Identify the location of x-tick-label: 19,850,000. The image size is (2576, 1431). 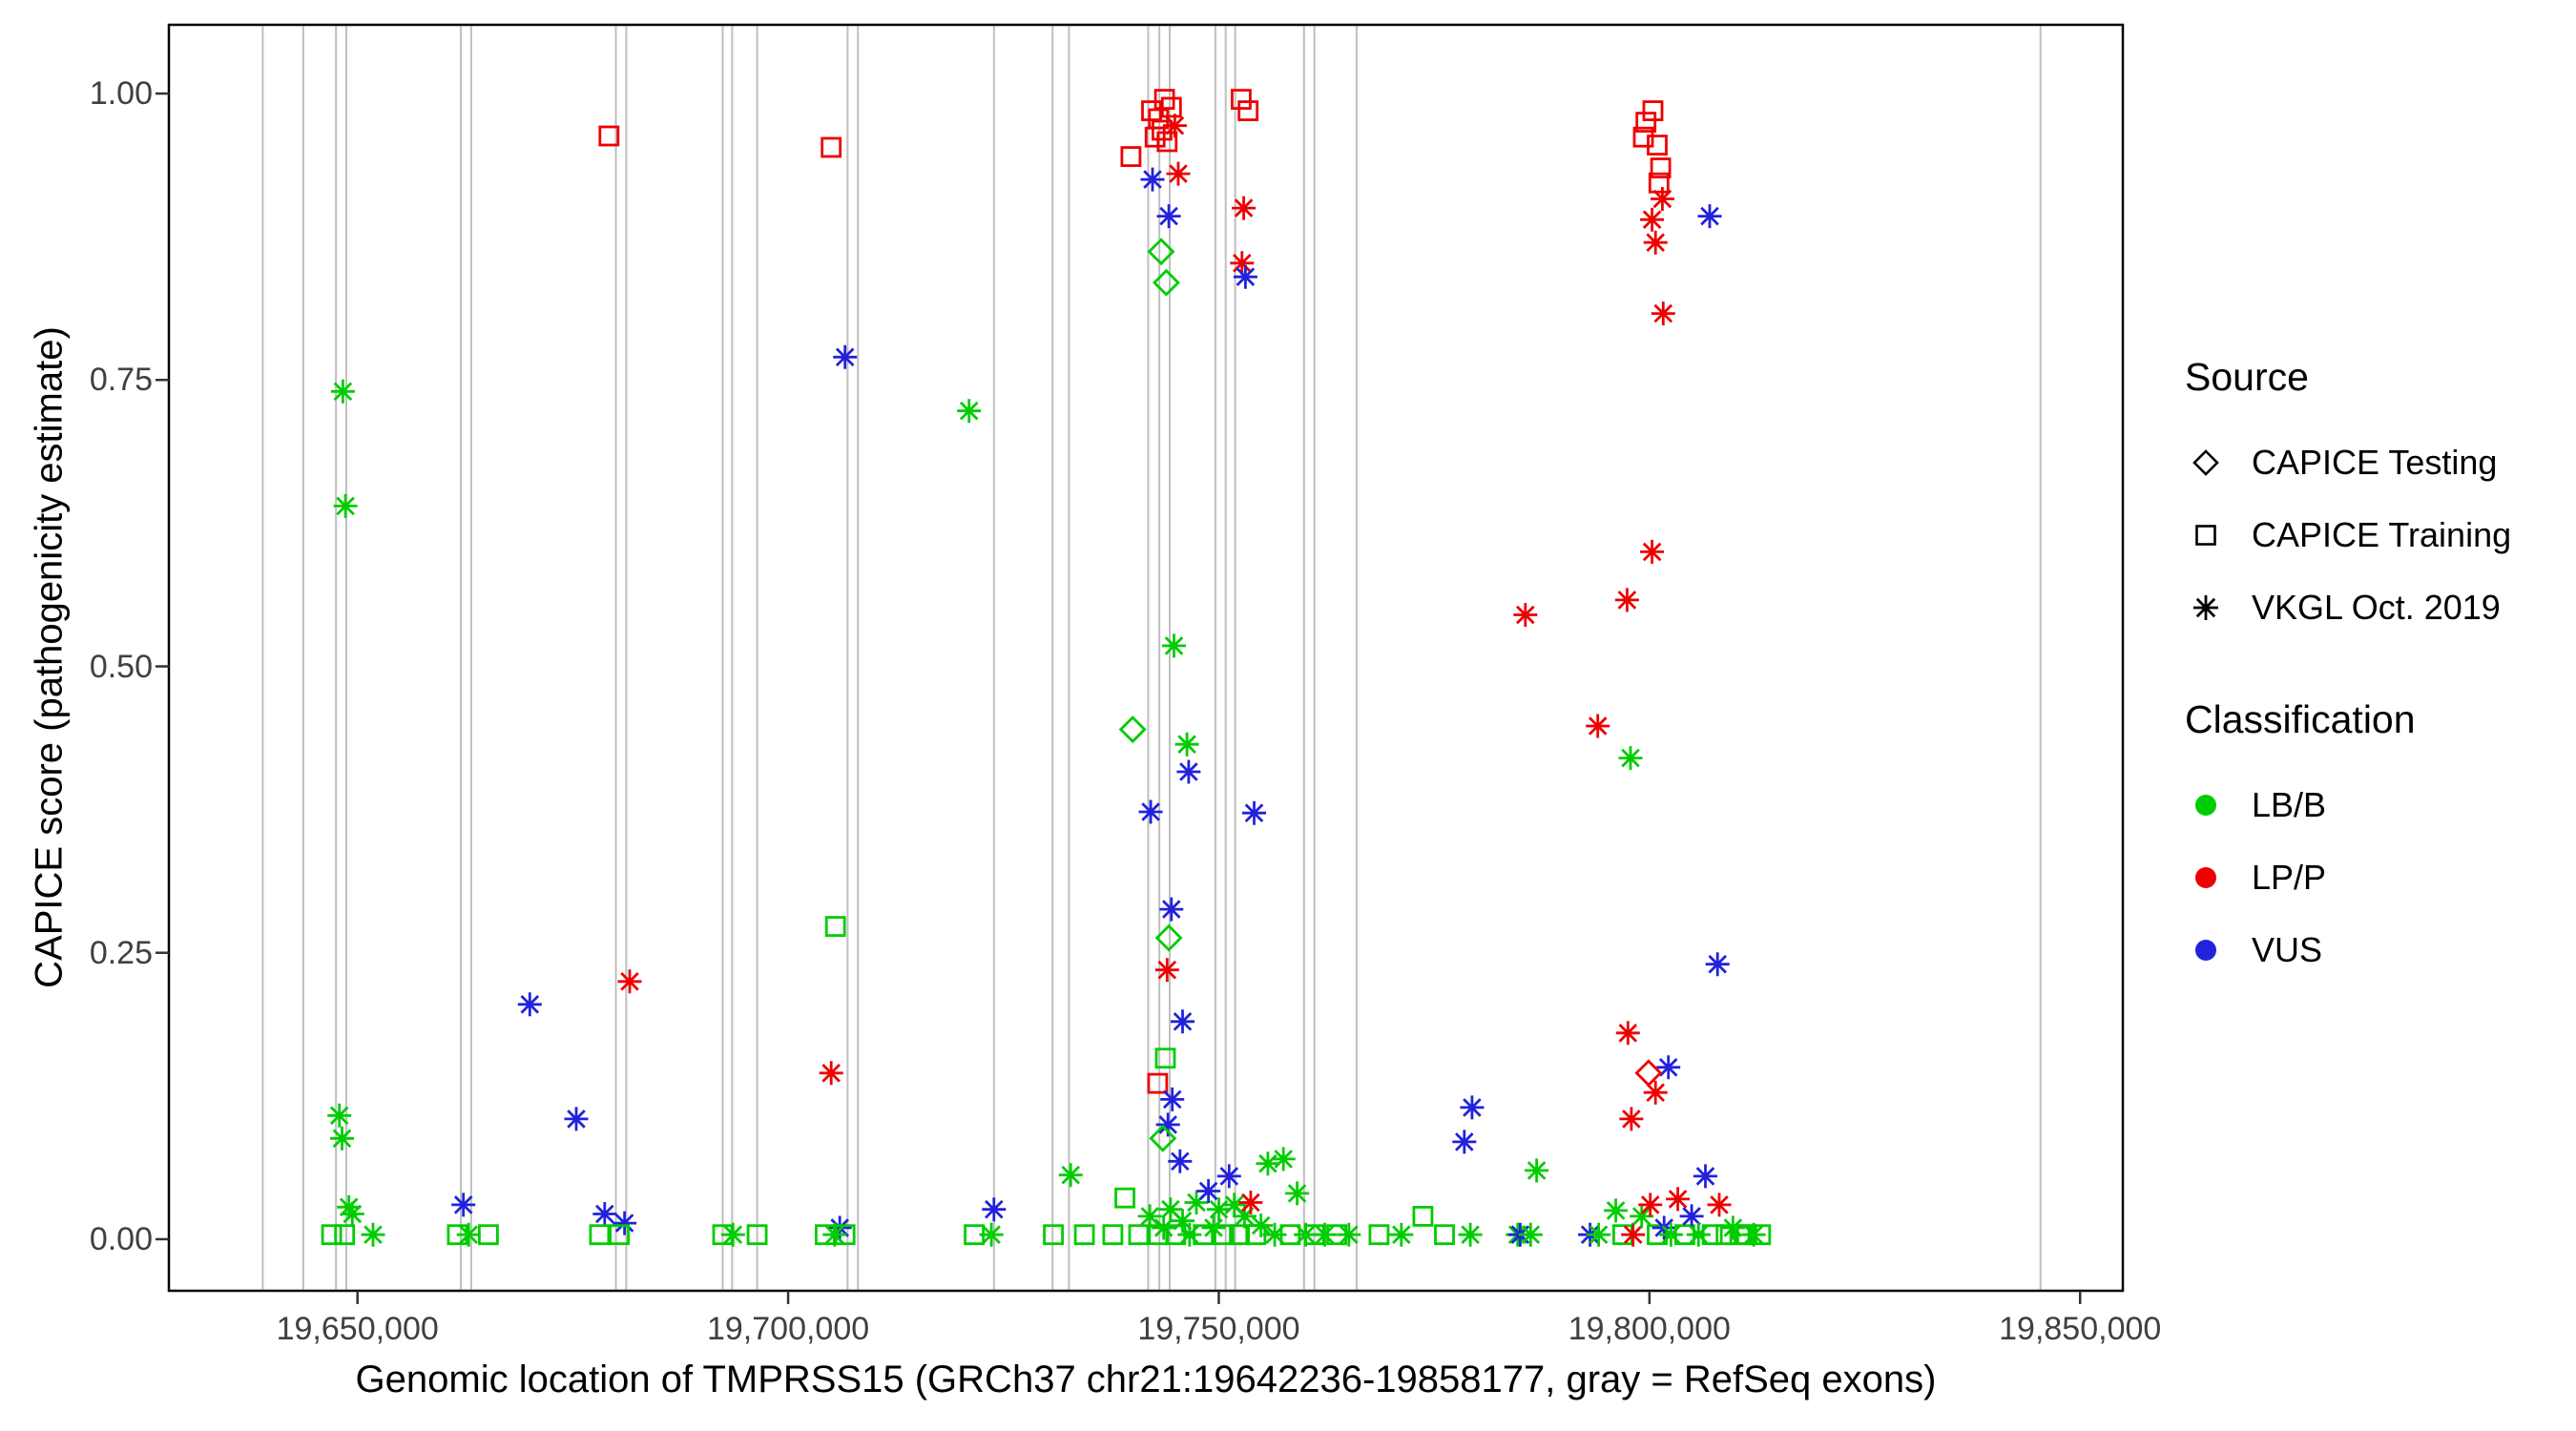
(2080, 1329).